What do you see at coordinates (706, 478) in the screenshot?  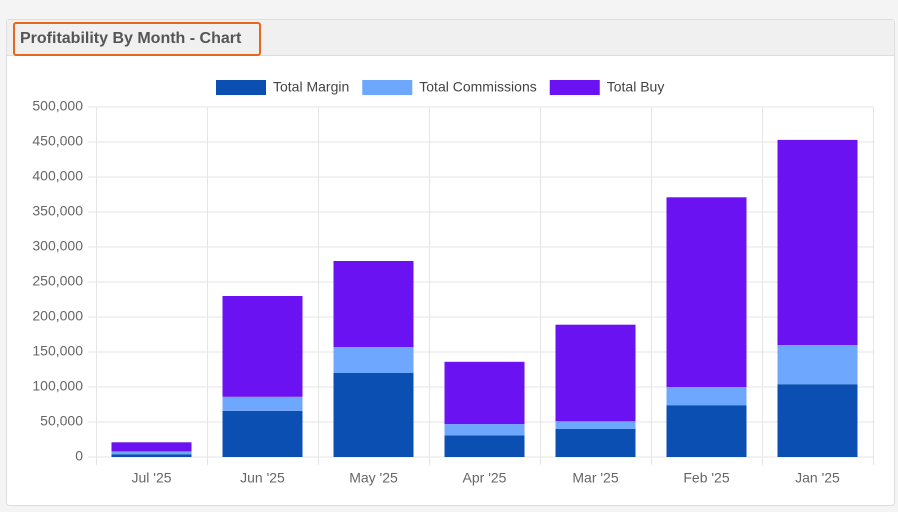 I see `x-tick-label: Feb '25` at bounding box center [706, 478].